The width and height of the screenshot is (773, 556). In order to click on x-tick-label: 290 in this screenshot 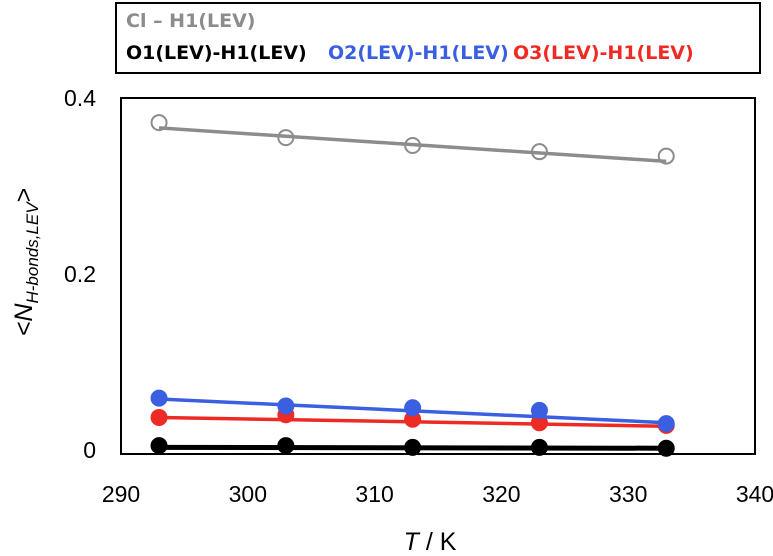, I will do `click(121, 494)`.